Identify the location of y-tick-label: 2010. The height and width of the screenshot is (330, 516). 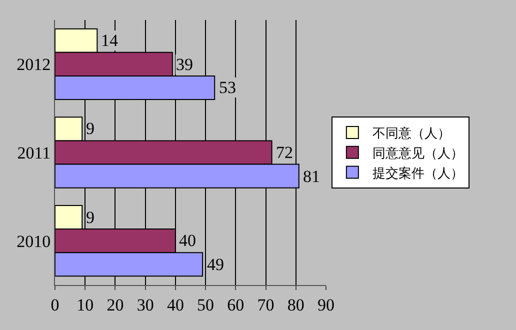
(33, 241).